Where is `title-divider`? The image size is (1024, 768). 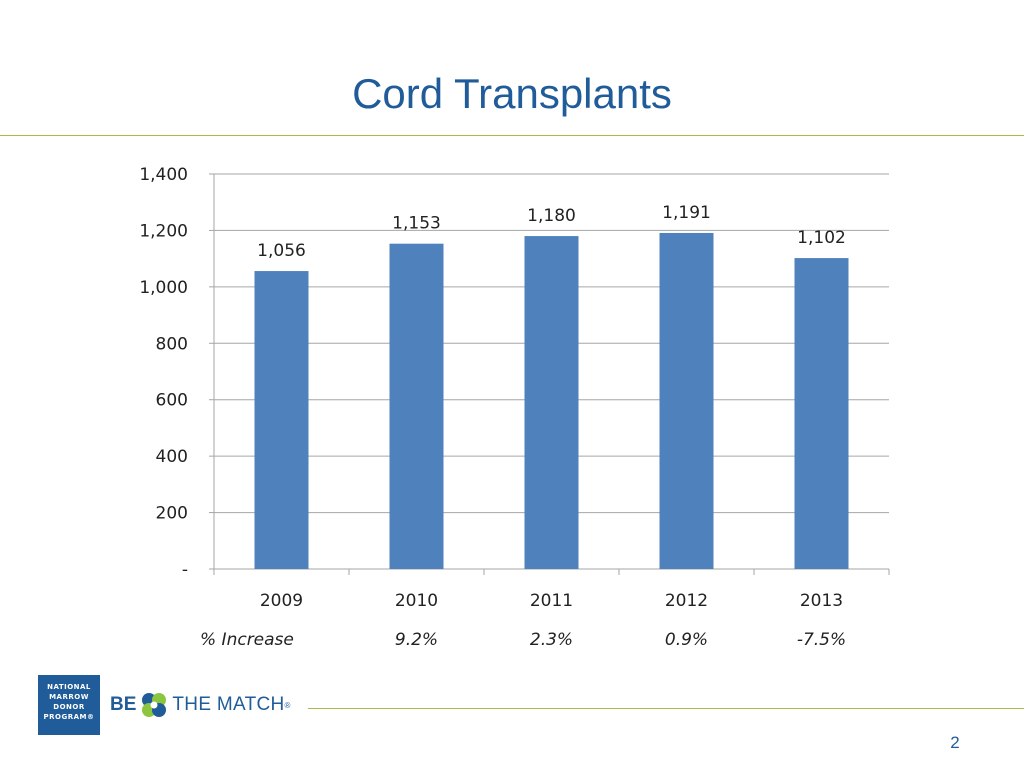 title-divider is located at coordinates (512, 135).